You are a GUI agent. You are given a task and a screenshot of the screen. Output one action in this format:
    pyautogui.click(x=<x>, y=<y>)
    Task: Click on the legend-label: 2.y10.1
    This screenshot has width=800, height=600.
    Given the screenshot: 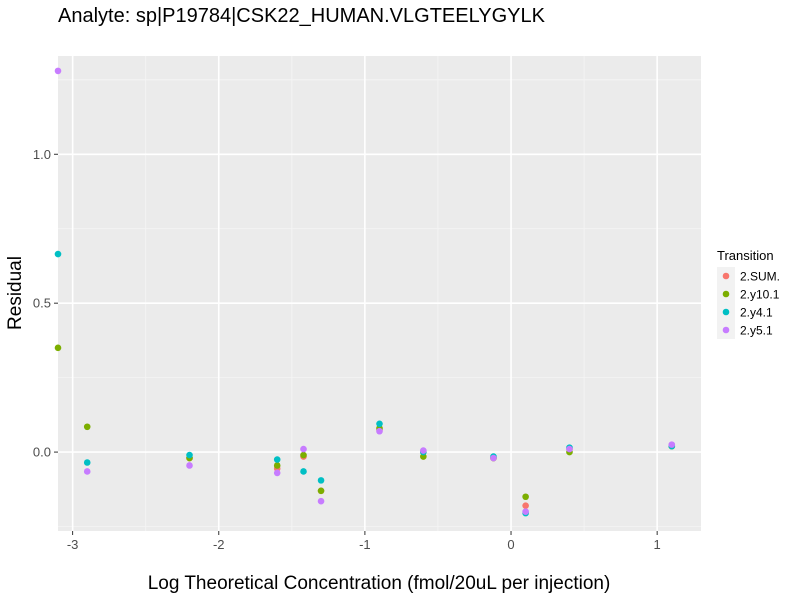 What is the action you would take?
    pyautogui.click(x=760, y=295)
    